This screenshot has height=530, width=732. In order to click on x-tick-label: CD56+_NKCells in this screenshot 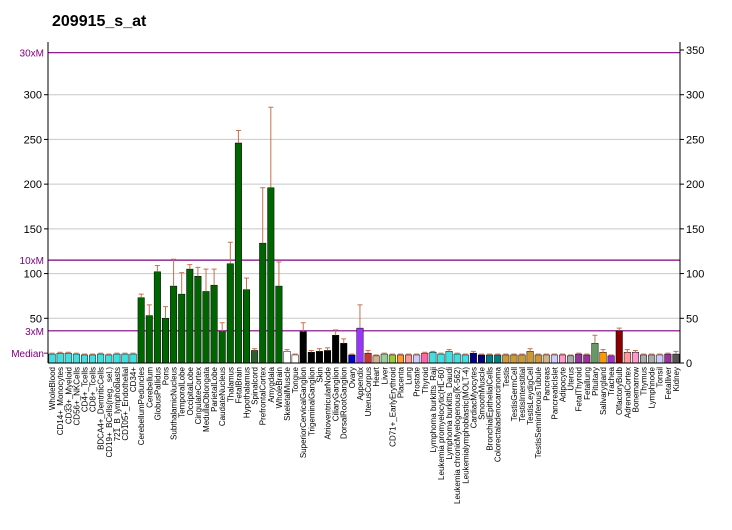, I will do `click(76, 396)`.